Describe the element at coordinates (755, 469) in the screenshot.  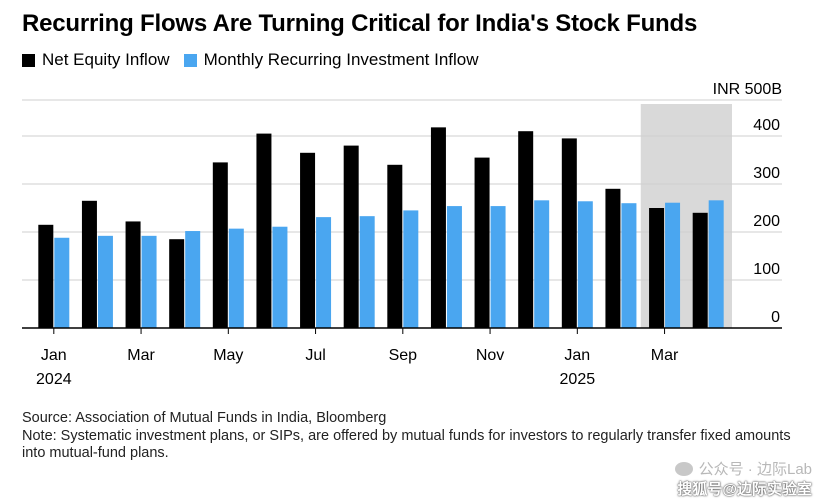
I see `watermark-text: 公众号 · 边际Lab` at that location.